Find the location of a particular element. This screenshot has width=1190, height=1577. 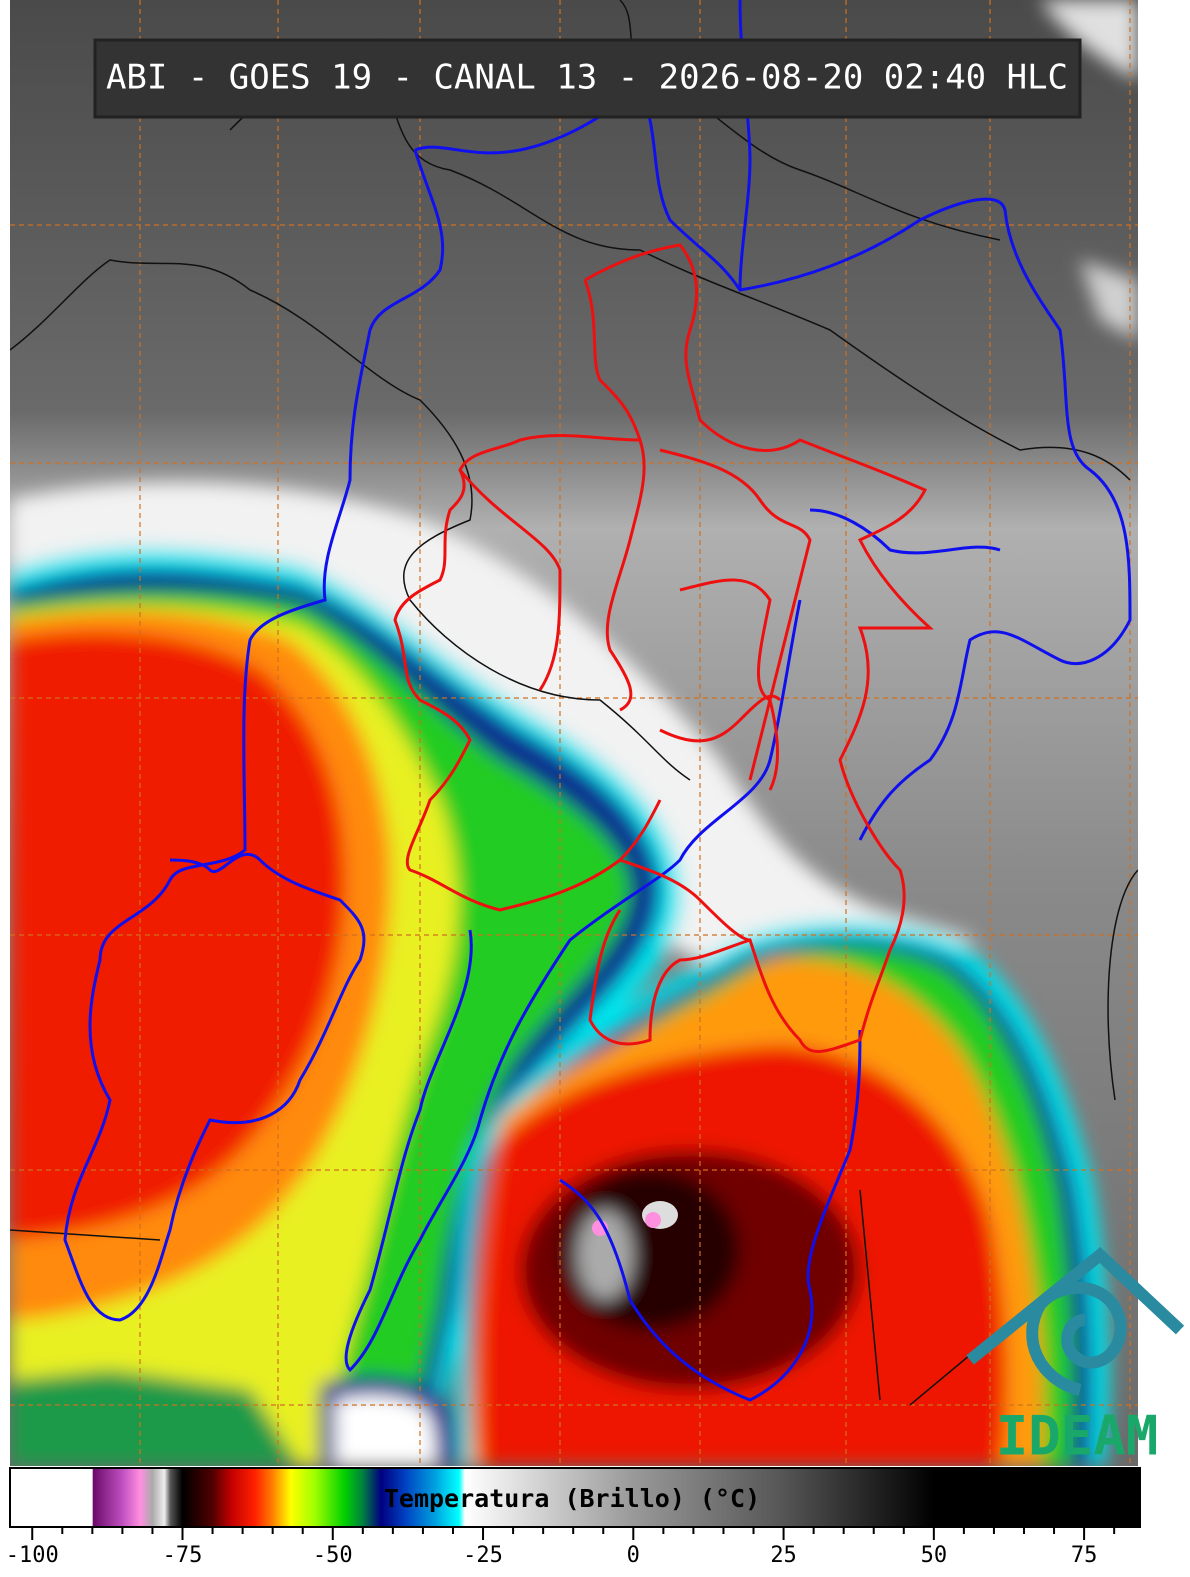

tick-label: -100 is located at coordinates (32, 1555).